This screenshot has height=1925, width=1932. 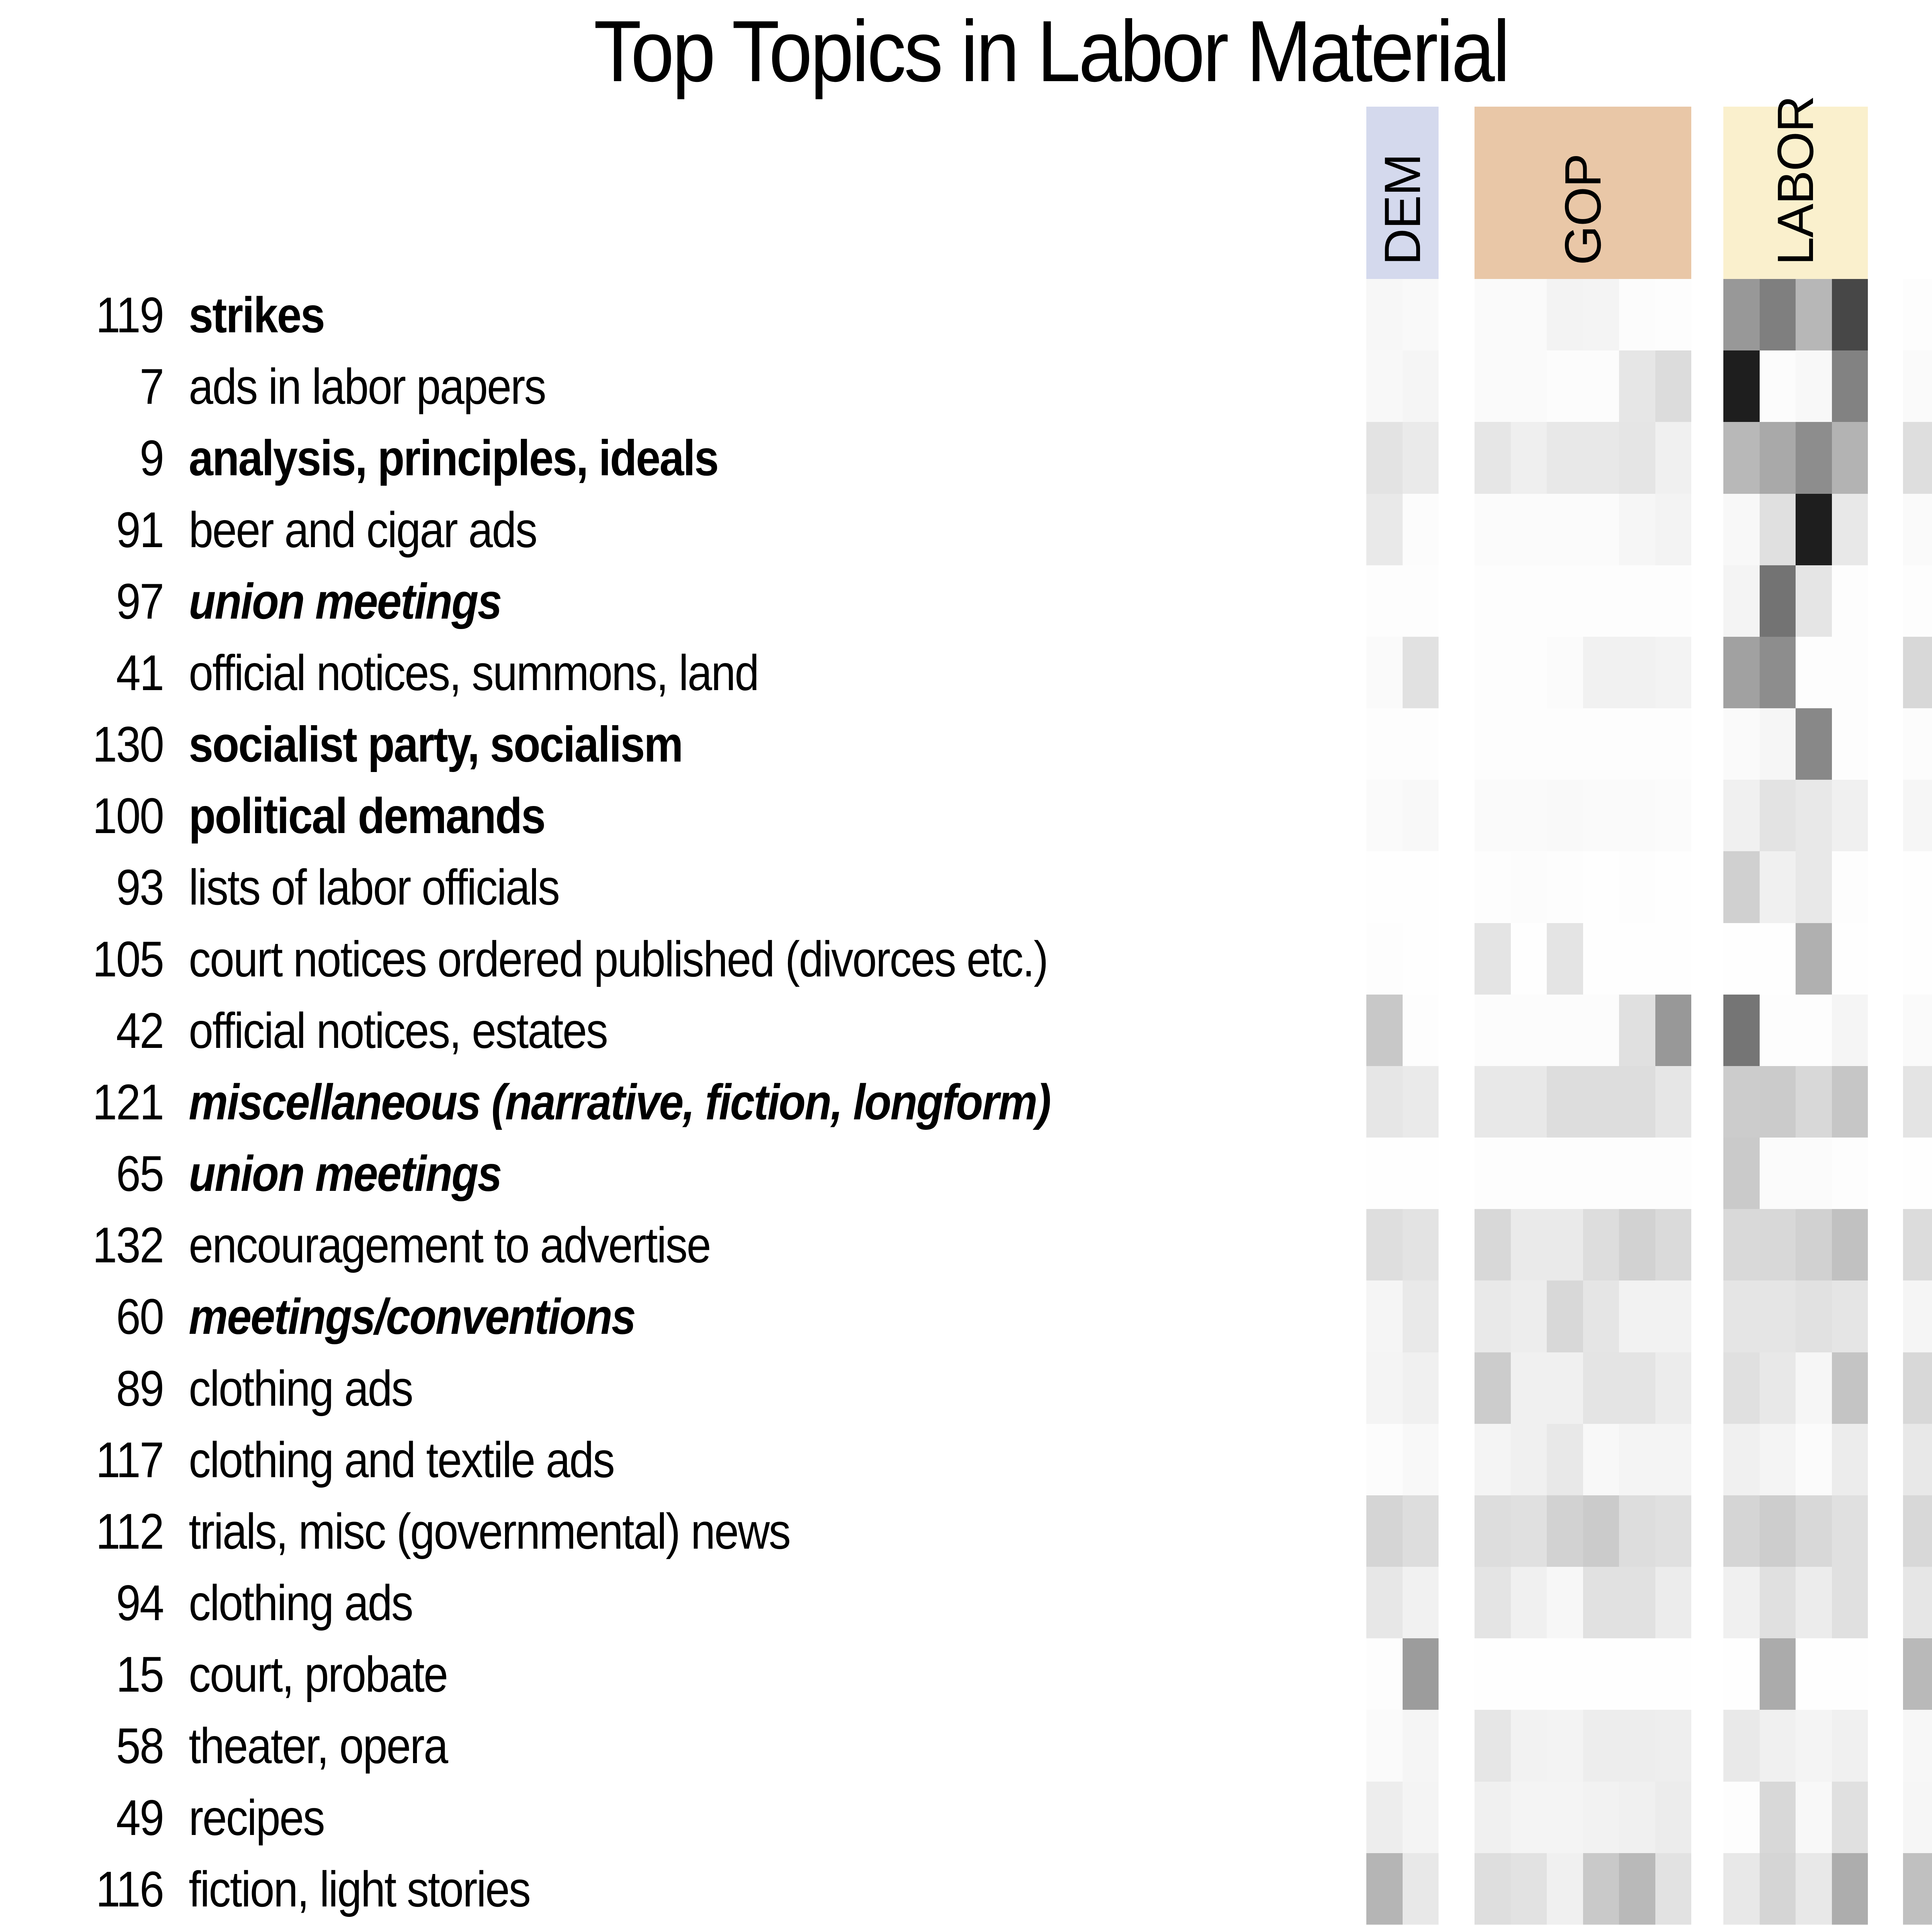 I want to click on heatmap-cell-unaff-r17-c1, so click(x=1917, y=1459).